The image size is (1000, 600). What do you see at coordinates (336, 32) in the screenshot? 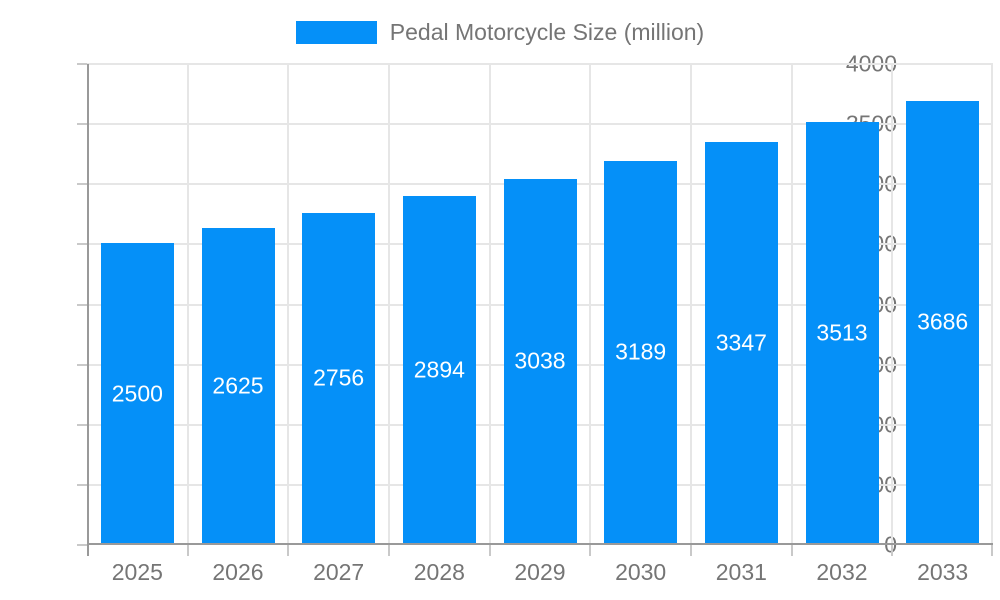
I see `legend-swatch` at bounding box center [336, 32].